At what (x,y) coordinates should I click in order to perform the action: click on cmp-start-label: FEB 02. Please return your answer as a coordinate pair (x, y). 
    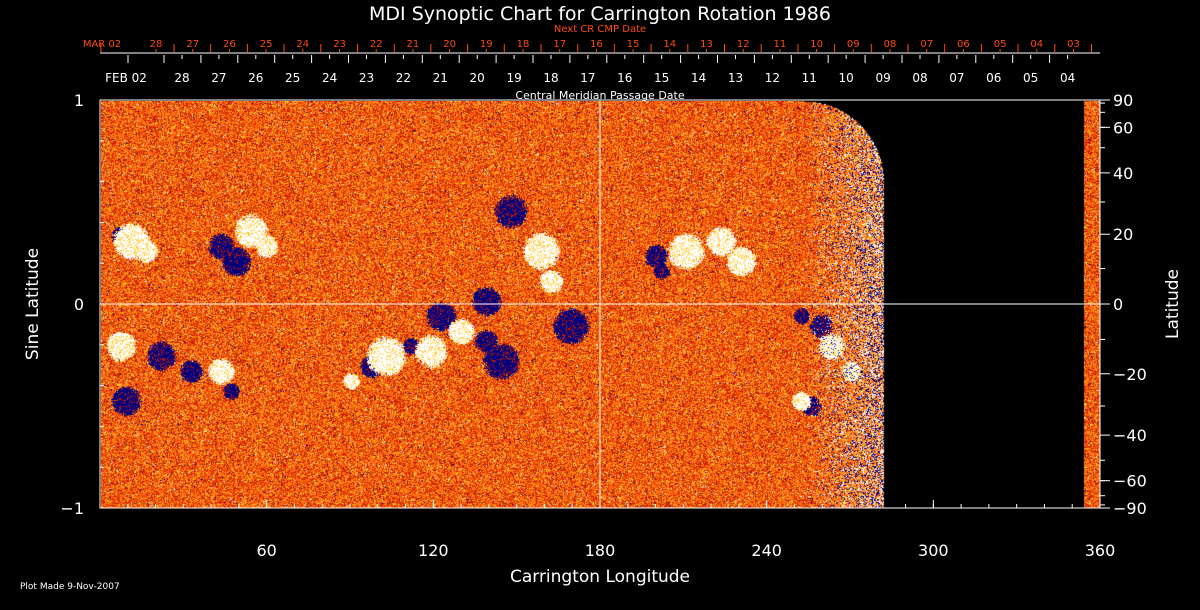
    Looking at the image, I should click on (126, 78).